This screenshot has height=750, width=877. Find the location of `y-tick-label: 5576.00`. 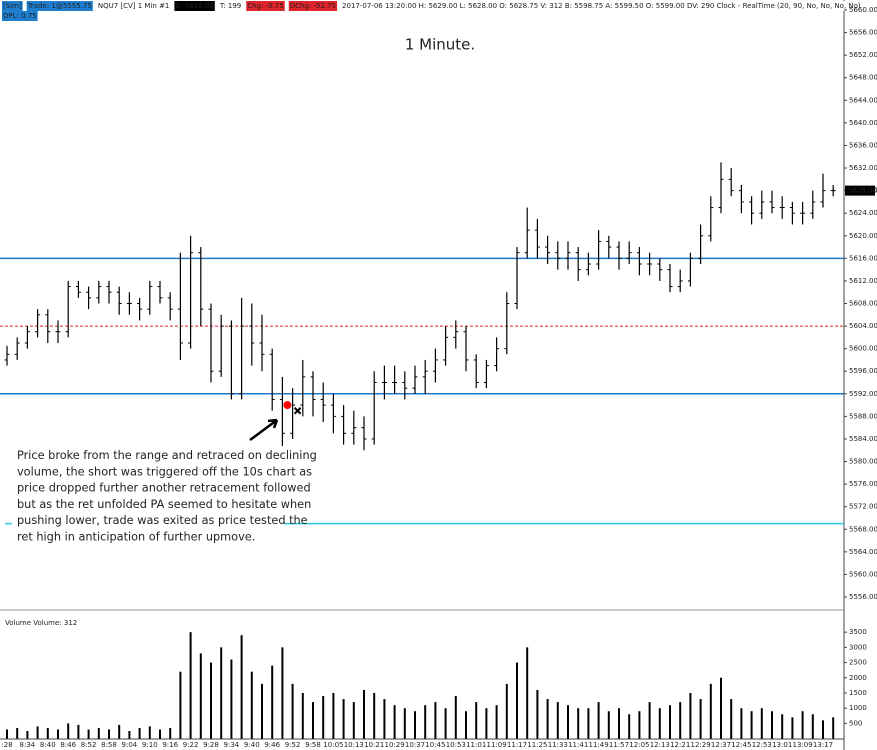

y-tick-label: 5576.00 is located at coordinates (863, 484).